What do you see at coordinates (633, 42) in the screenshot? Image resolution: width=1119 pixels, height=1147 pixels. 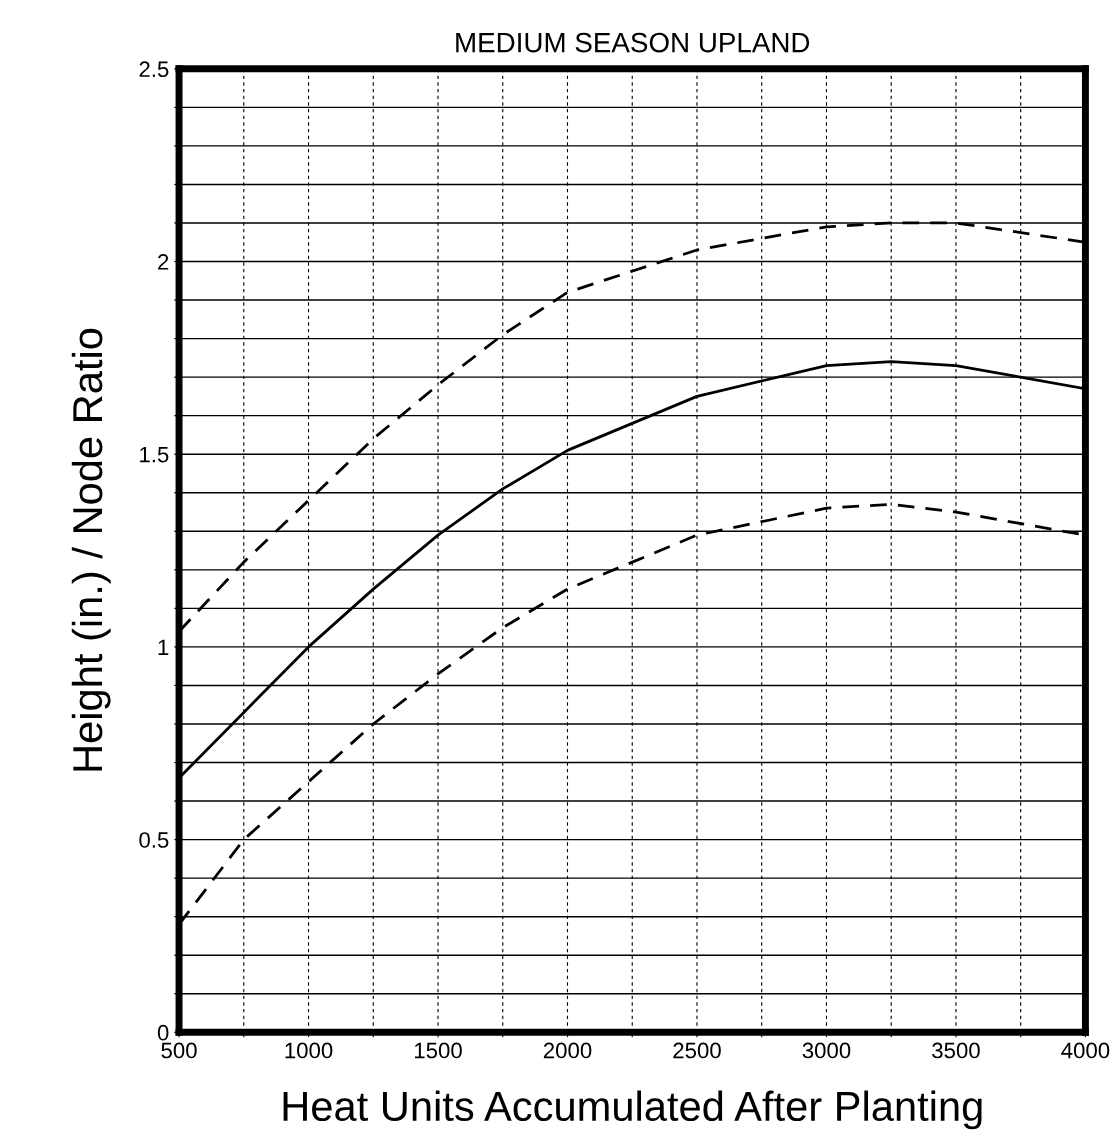 I see `chart-title: MEDIUM SEASON UPLAND` at bounding box center [633, 42].